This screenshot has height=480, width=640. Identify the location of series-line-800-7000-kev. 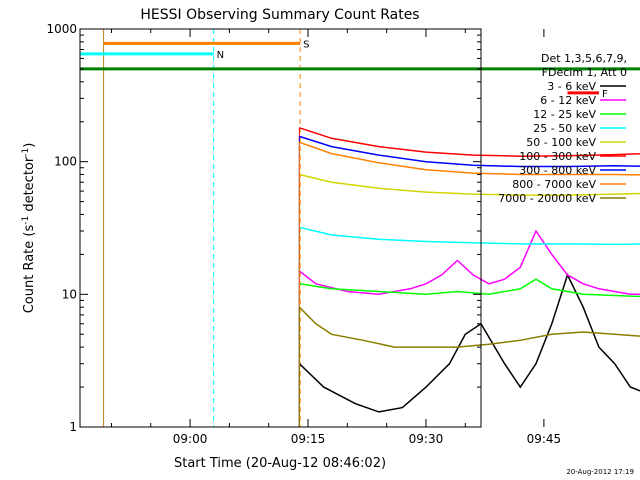
(469, 158).